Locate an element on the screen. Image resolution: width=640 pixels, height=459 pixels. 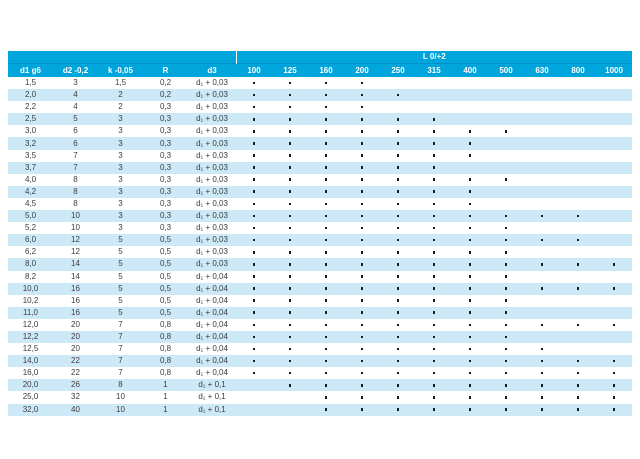
column-header-length-250: 250 is located at coordinates (398, 70).